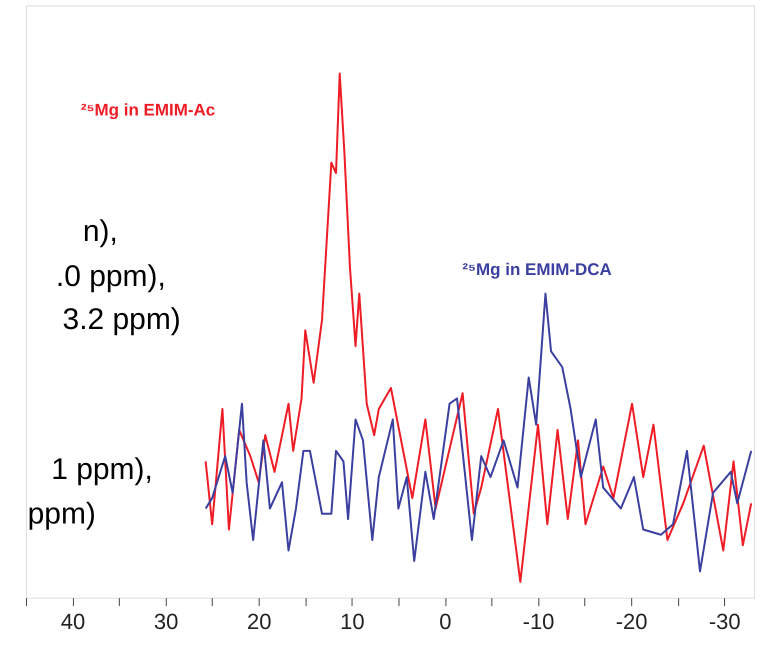  What do you see at coordinates (166, 621) in the screenshot?
I see `x-tick-label: 30` at bounding box center [166, 621].